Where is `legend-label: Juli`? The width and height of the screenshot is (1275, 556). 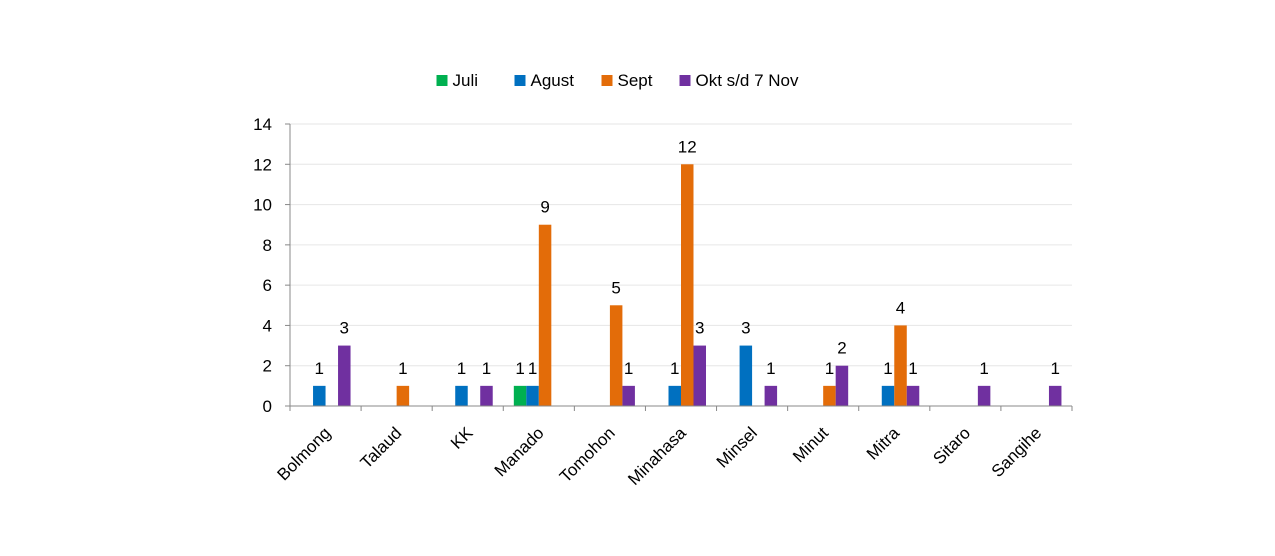 legend-label: Juli is located at coordinates (466, 80).